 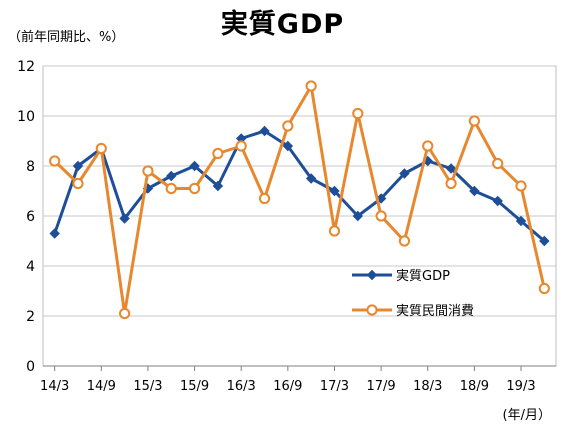 I want to click on x-tick-label: 18/3, so click(x=427, y=386).